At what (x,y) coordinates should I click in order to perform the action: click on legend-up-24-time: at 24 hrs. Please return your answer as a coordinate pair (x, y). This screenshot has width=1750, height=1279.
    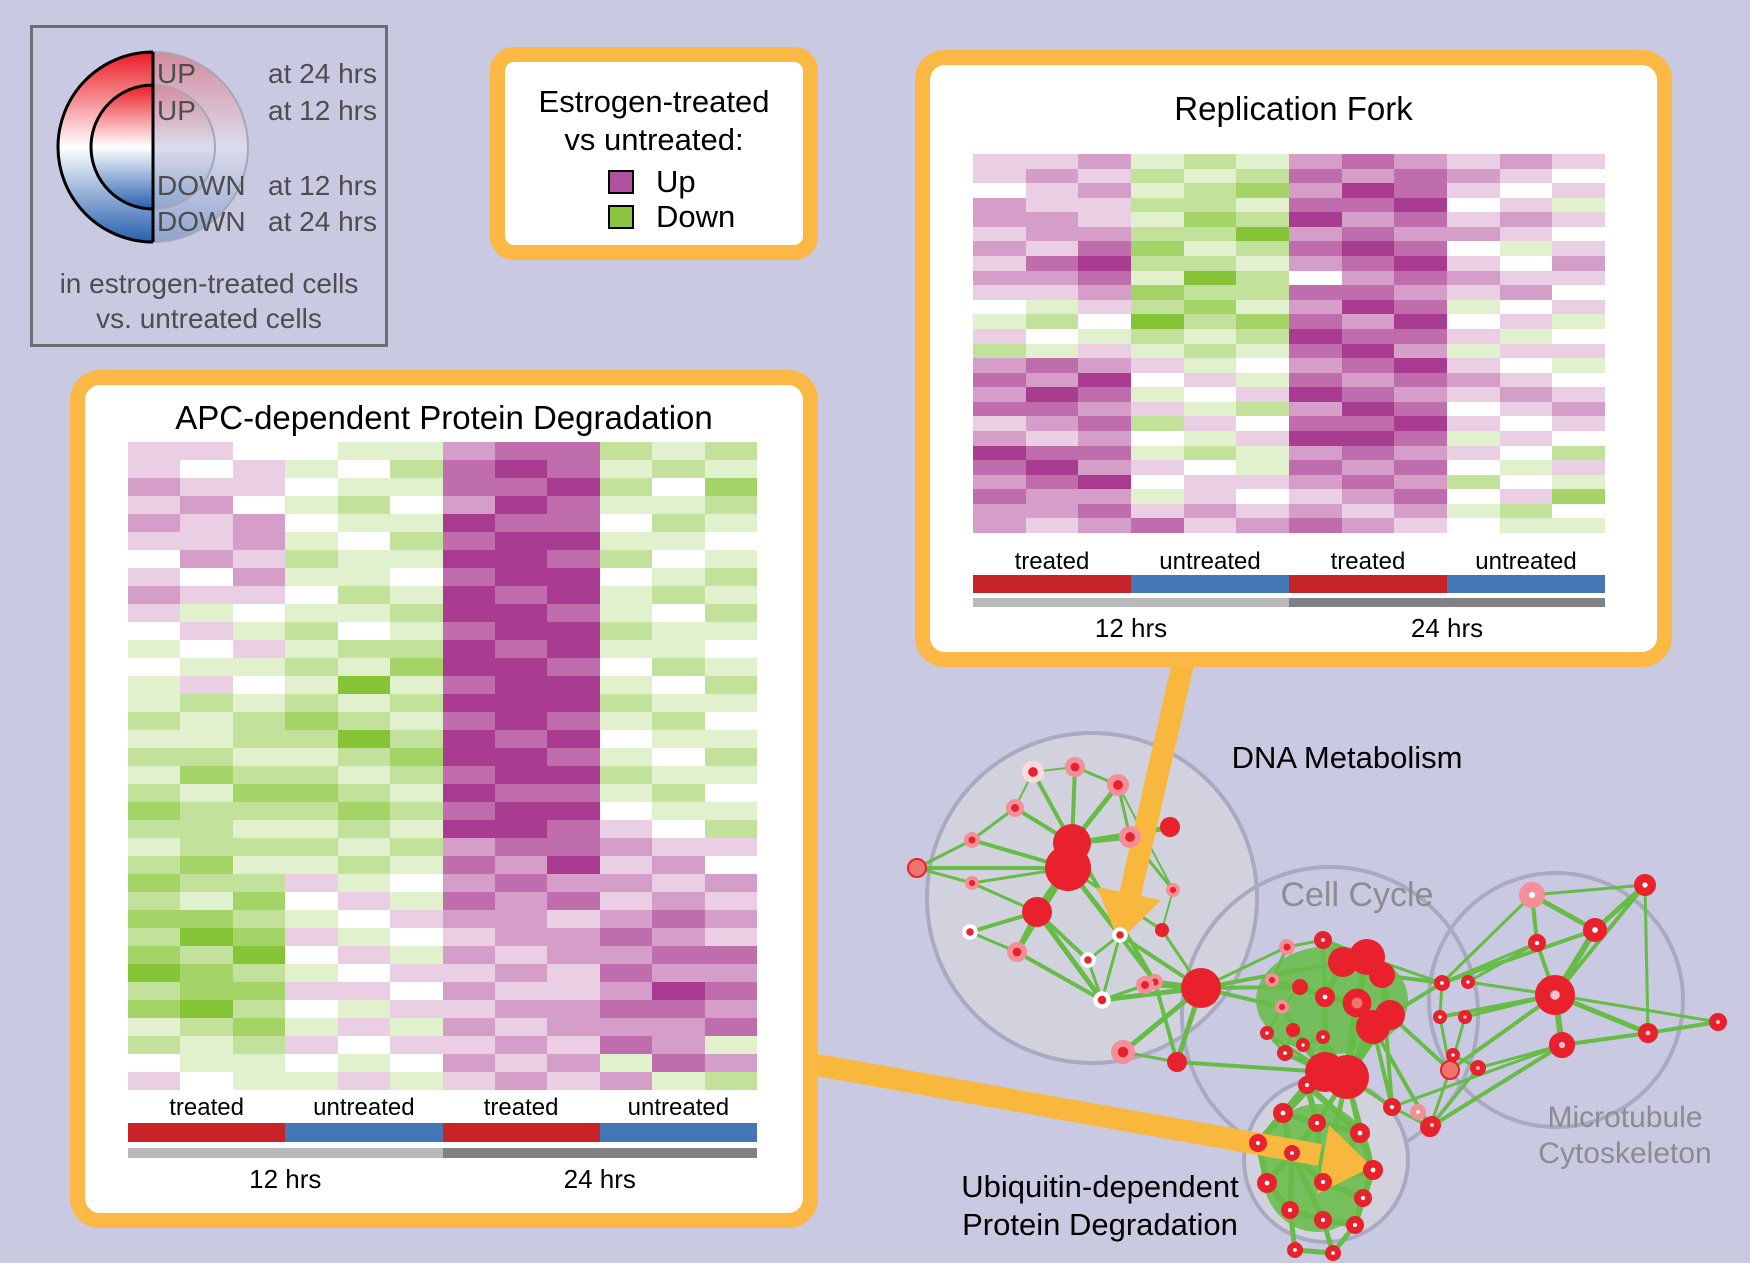
    Looking at the image, I should click on (322, 73).